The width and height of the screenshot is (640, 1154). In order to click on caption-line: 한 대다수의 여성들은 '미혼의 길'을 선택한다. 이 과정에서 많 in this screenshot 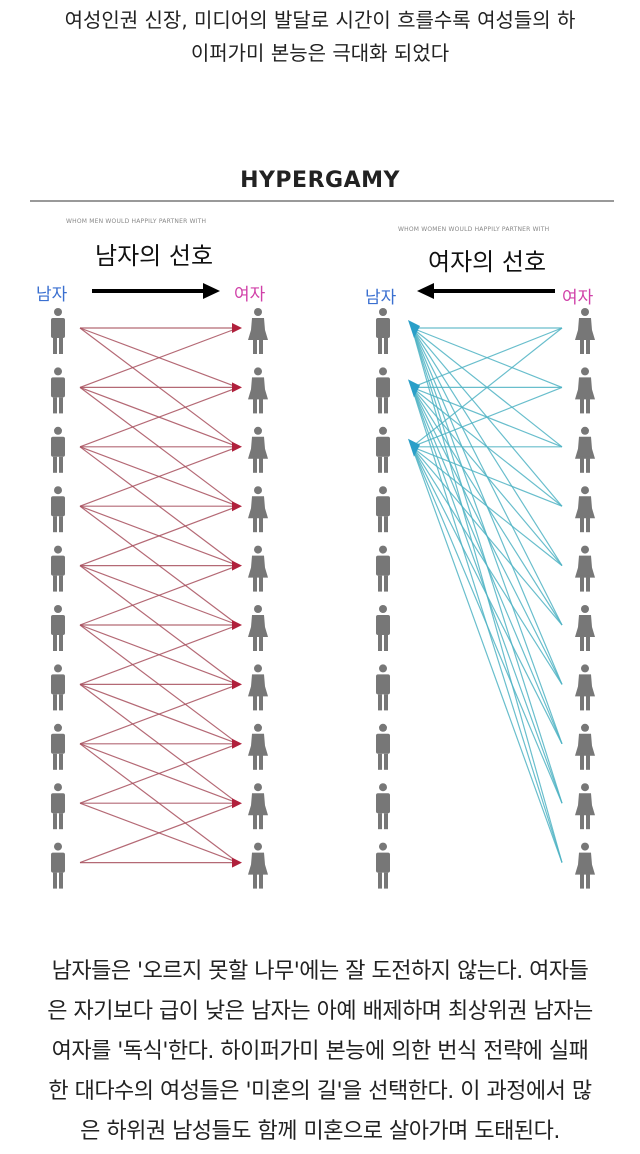, I will do `click(320, 1091)`.